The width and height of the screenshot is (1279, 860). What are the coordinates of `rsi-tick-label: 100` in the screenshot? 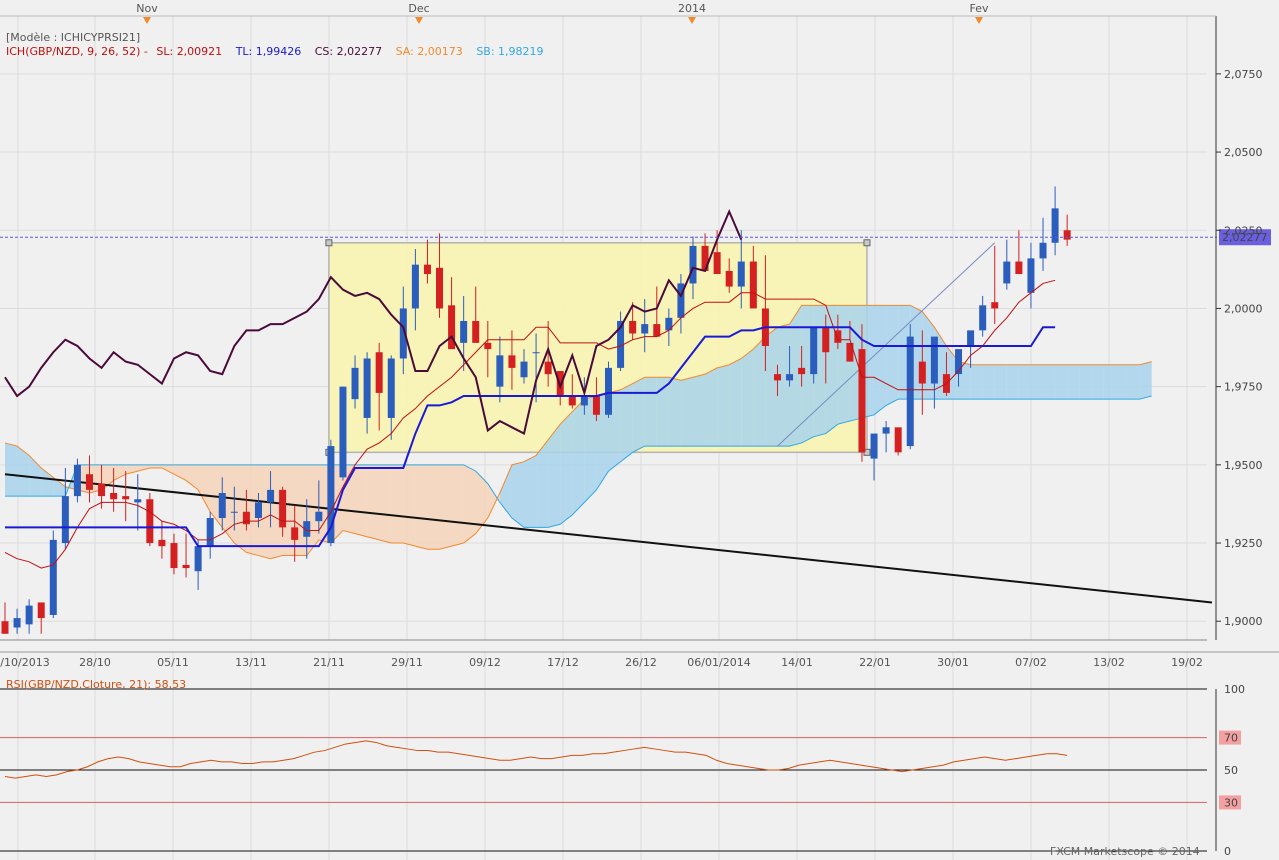 It's located at (1234, 689).